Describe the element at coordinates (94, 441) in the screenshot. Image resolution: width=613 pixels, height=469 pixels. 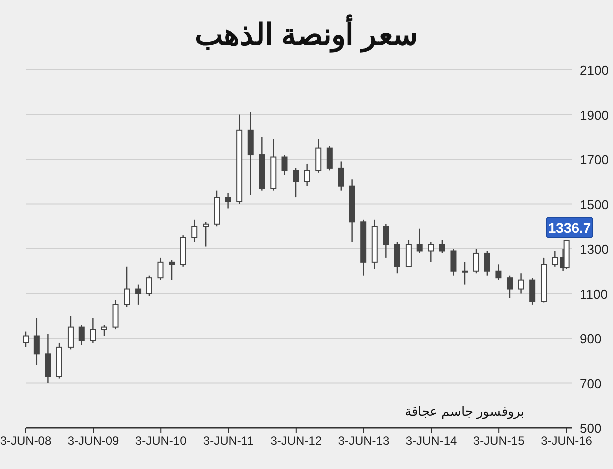
I see `x-tick-label: 3-JUN-09` at that location.